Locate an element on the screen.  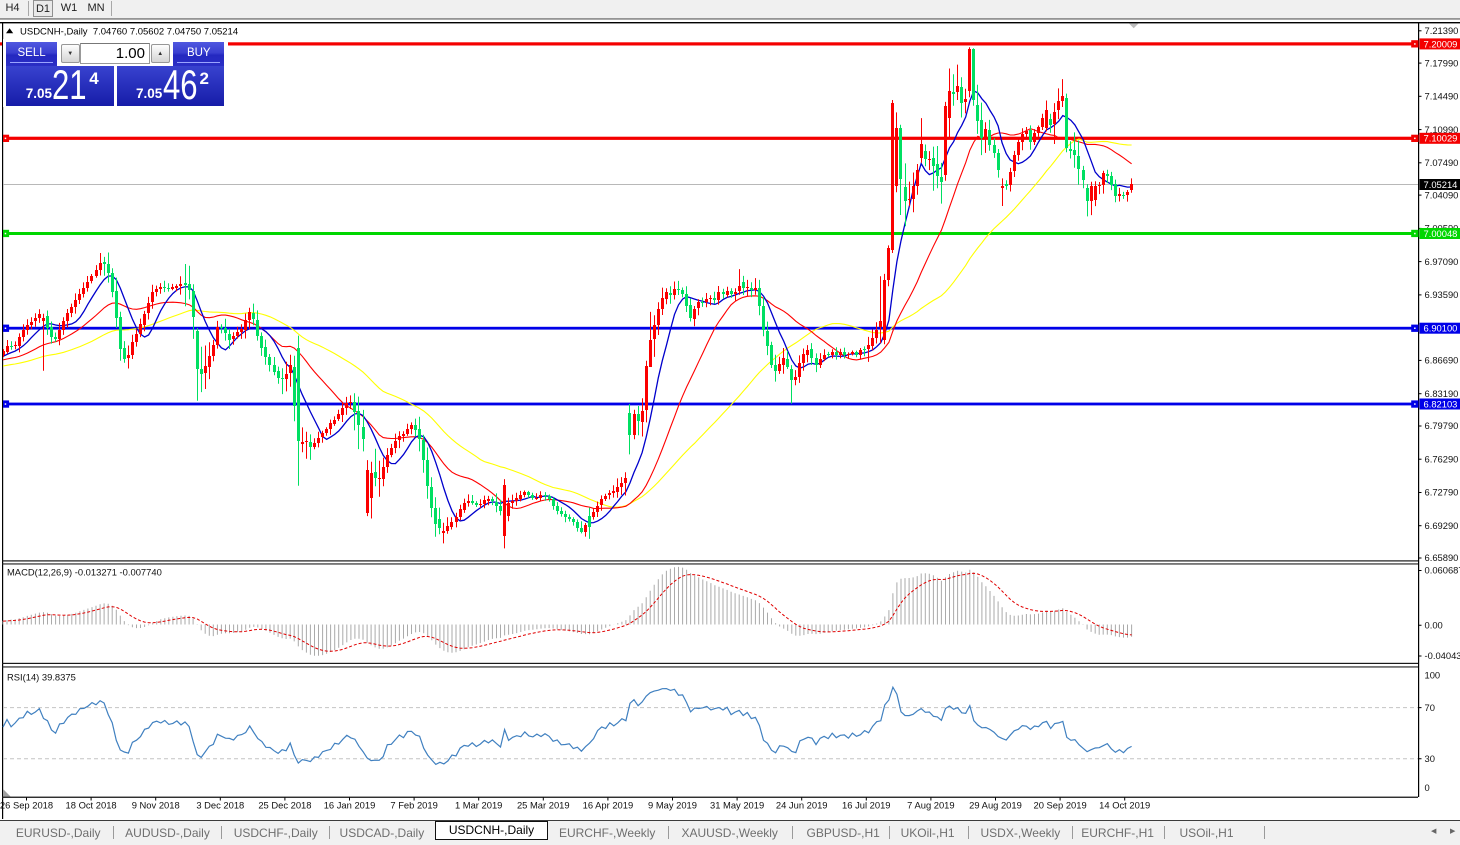
svg-text: 24 Jun 2019 is located at coordinates (802, 805).